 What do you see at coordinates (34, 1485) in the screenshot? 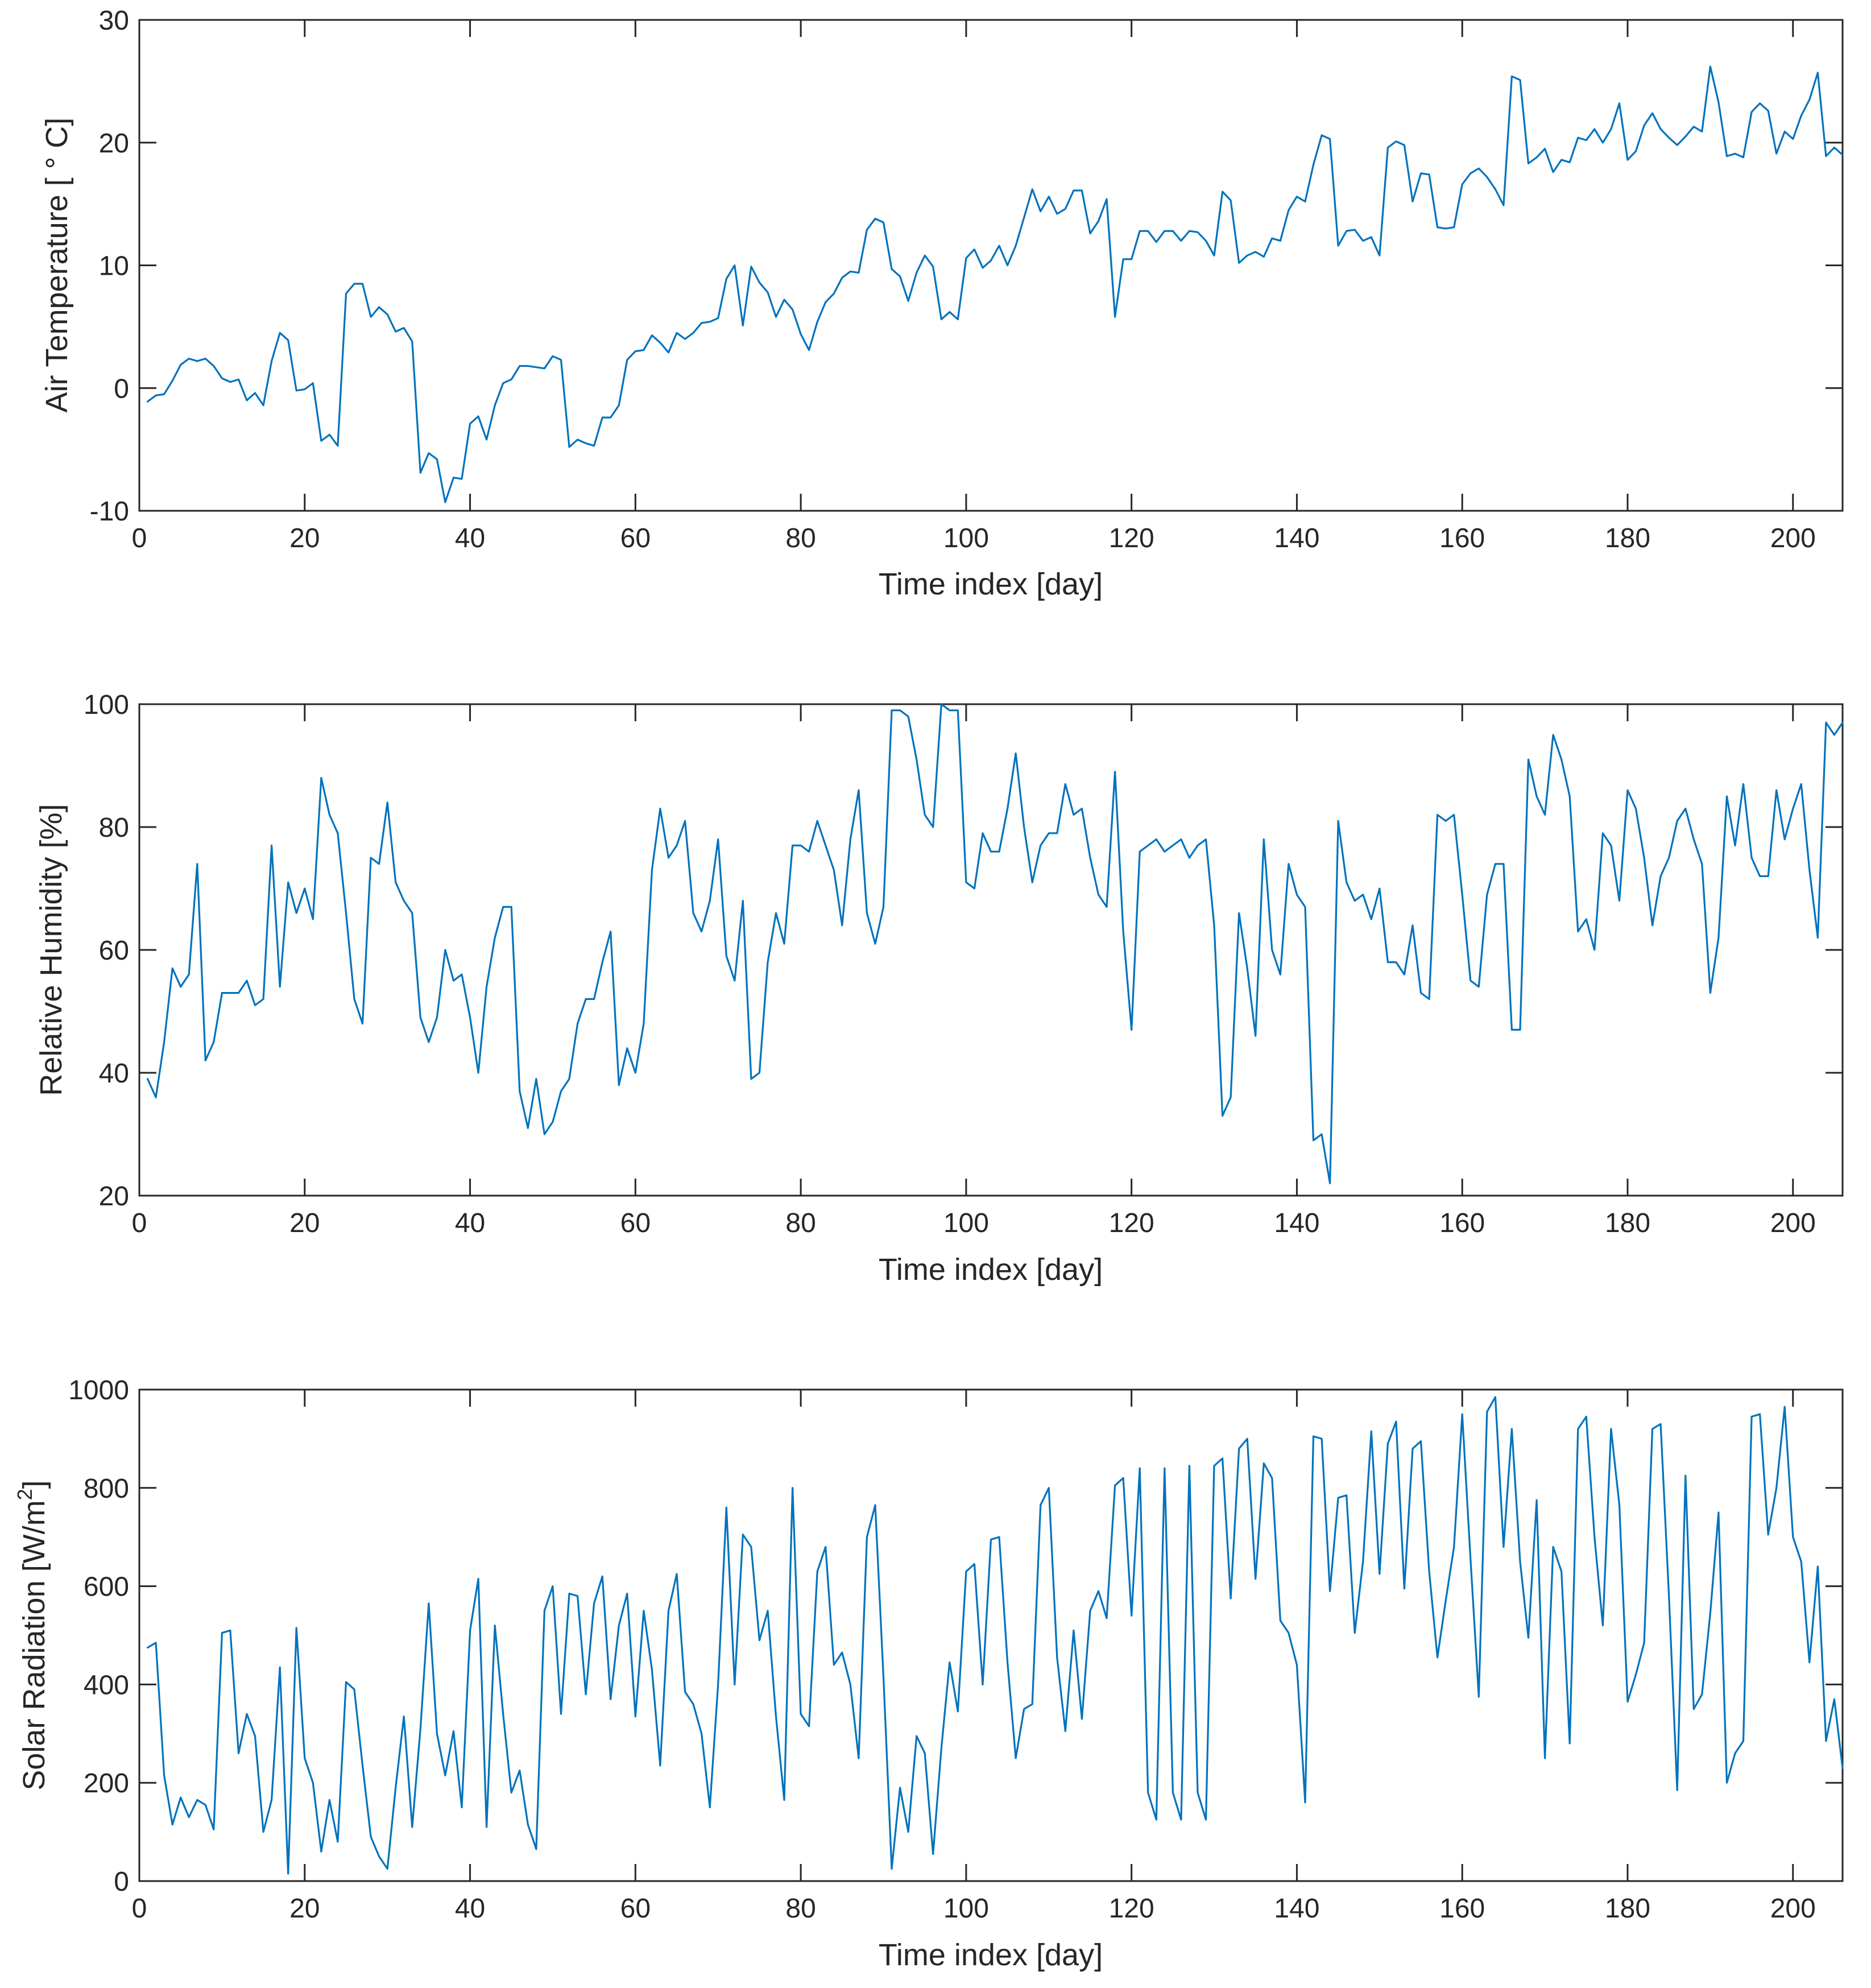
I see `y-axis-label-end: ]` at bounding box center [34, 1485].